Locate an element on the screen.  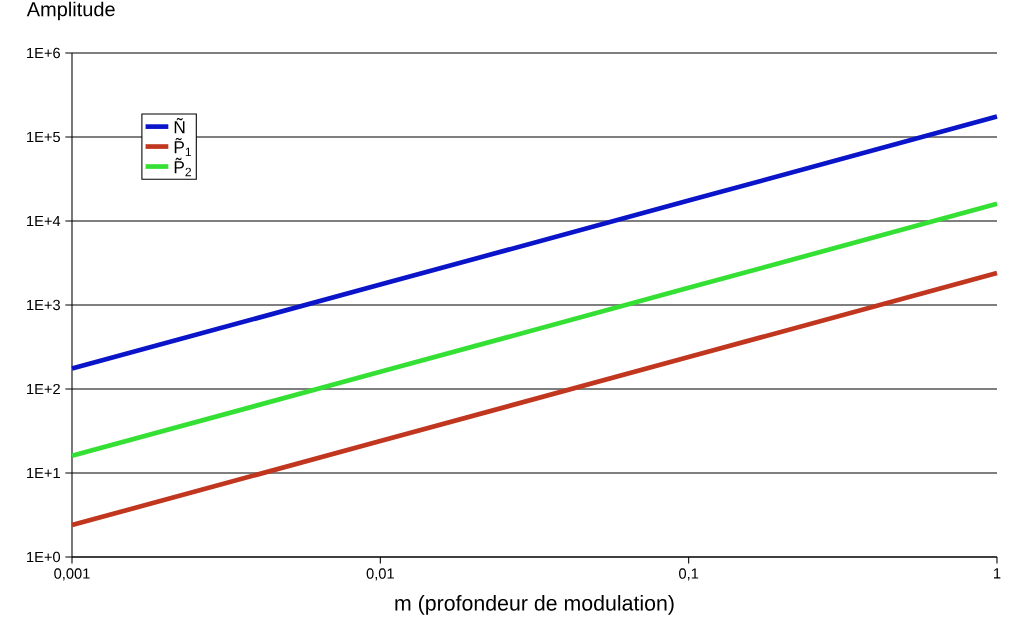
x-tick-label: 1 is located at coordinates (997, 573).